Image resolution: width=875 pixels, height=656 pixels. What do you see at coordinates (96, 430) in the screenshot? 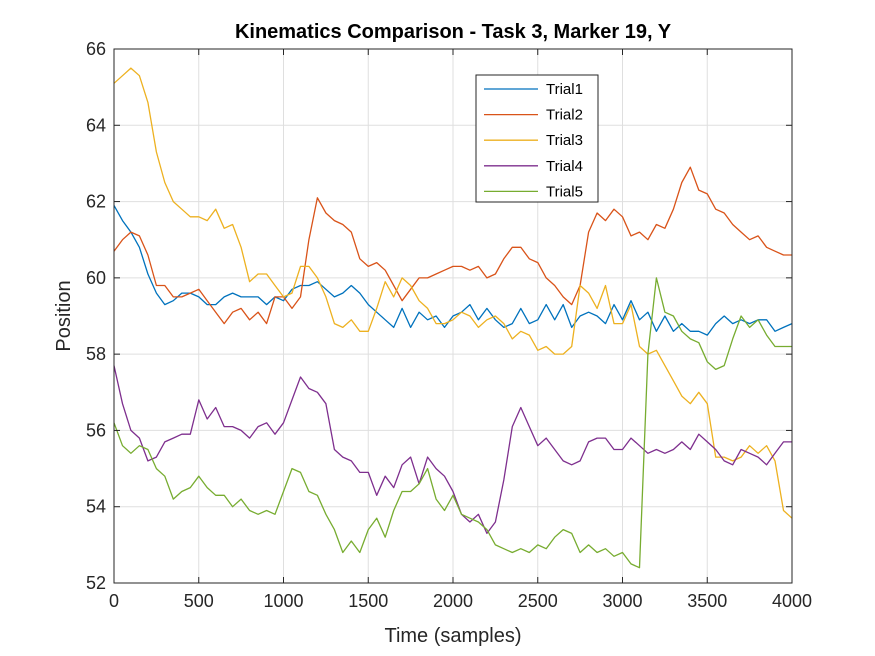
I see `y-tick-label: 56` at bounding box center [96, 430].